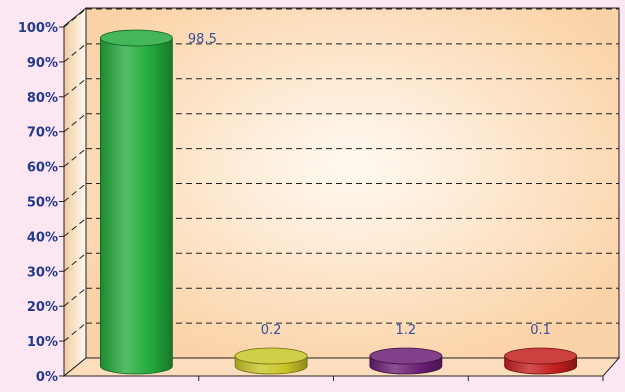  I want to click on y-tick-label-8: 80%, so click(42, 98).